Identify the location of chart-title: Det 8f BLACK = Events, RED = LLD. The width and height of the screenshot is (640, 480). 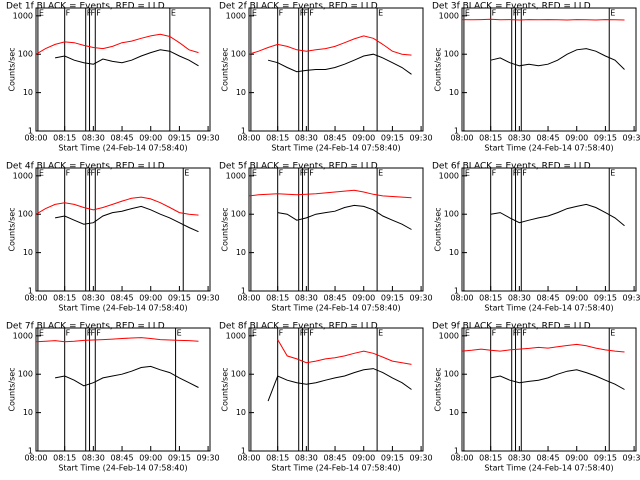
(298, 327).